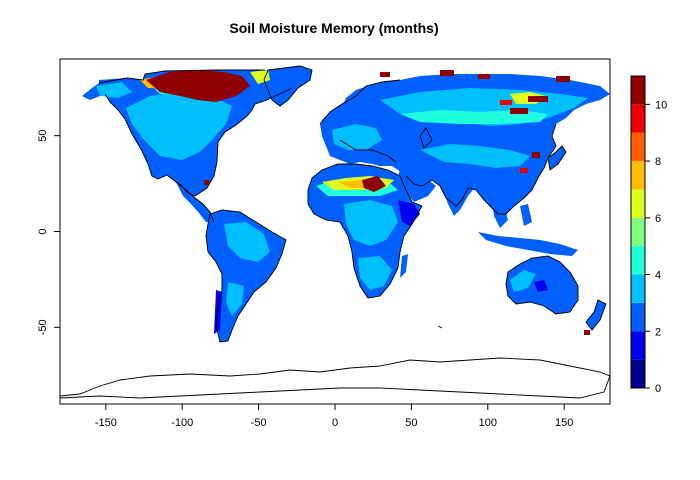 The width and height of the screenshot is (700, 480). What do you see at coordinates (235, 299) in the screenshot?
I see `region-light-blue-patagonia` at bounding box center [235, 299].